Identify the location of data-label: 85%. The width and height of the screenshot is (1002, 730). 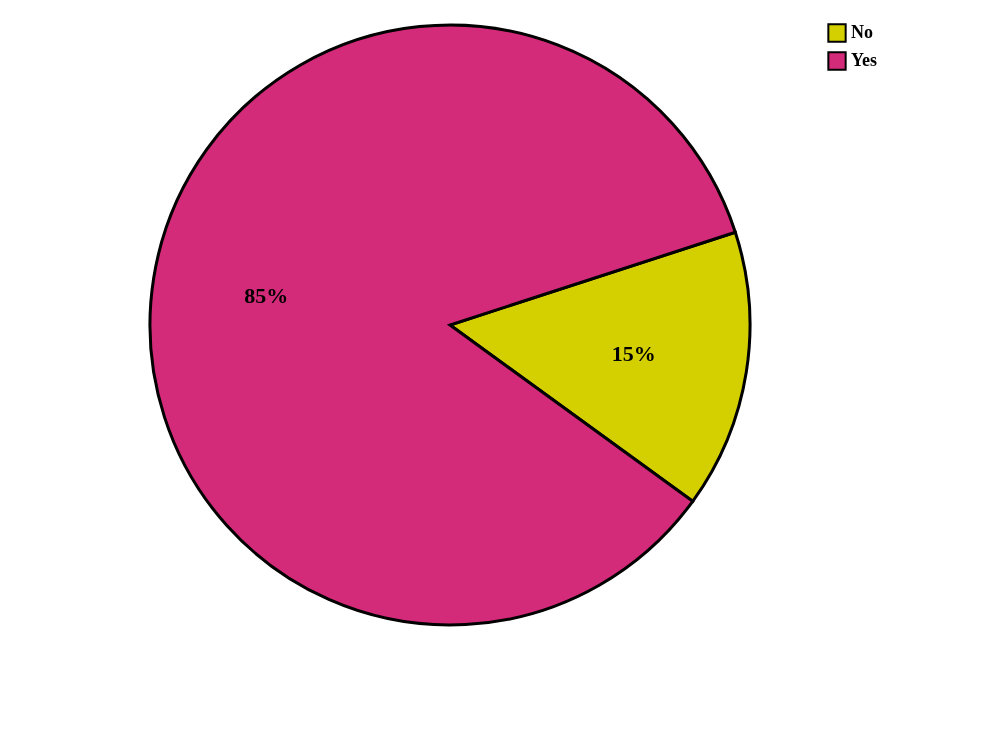
(266, 295).